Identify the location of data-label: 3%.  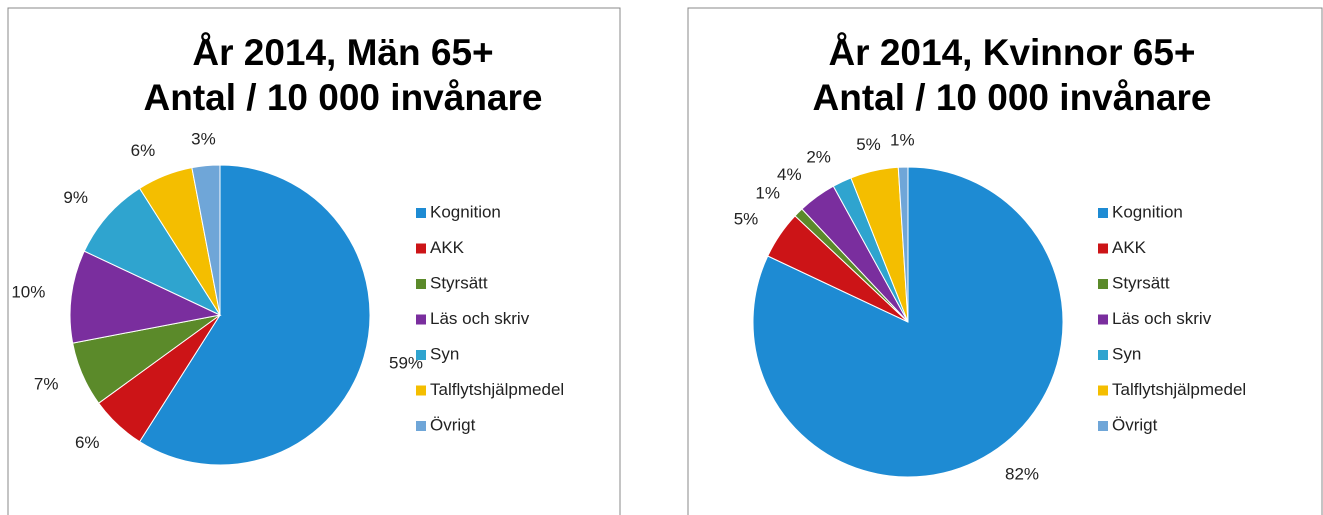
(203, 138).